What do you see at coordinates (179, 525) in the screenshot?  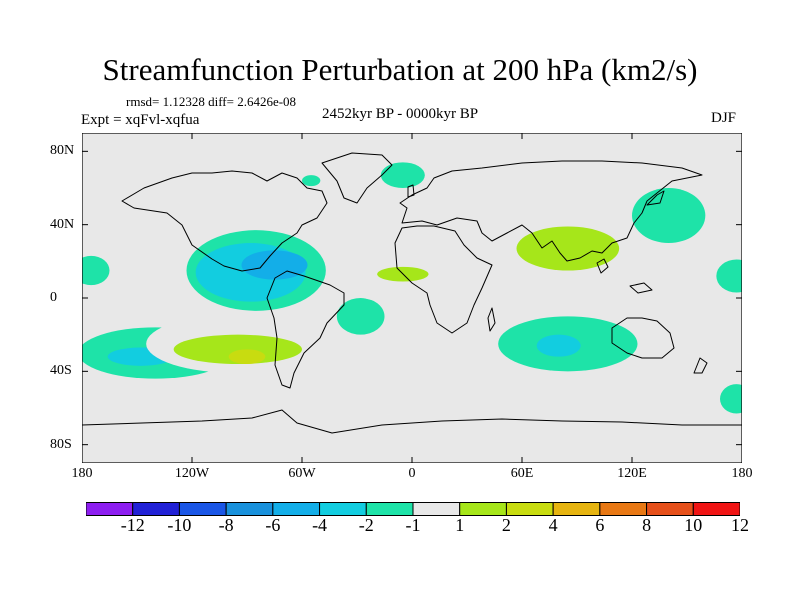 I see `colorbar-tick-label: -10` at bounding box center [179, 525].